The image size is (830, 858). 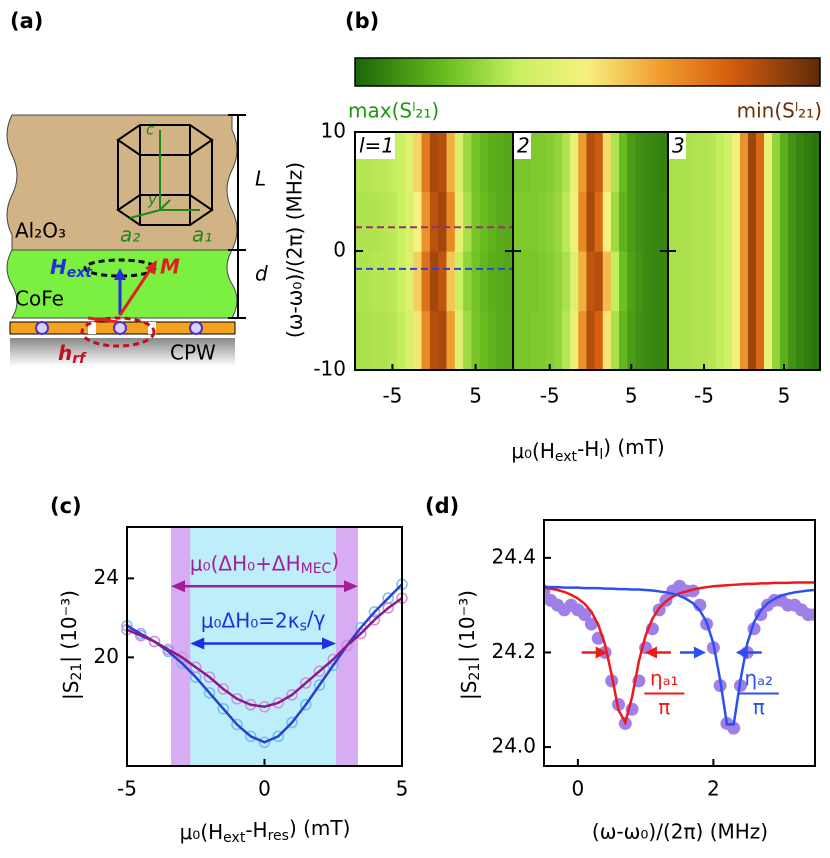 I want to click on fit-line, so click(x=264, y=663).